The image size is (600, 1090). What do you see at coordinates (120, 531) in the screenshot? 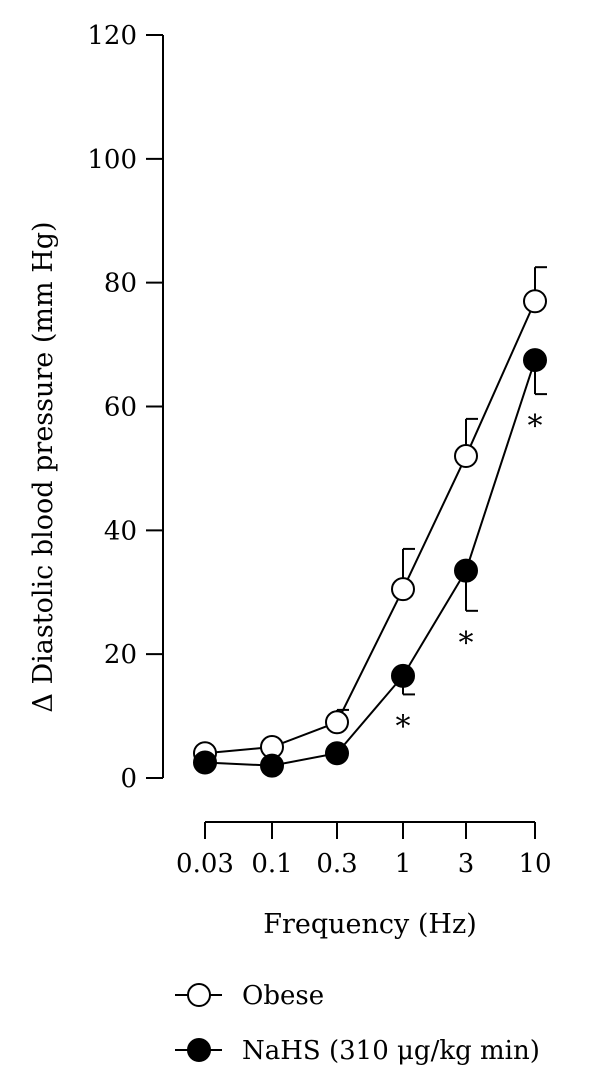
I see `y-tick-label: 40` at bounding box center [120, 531].